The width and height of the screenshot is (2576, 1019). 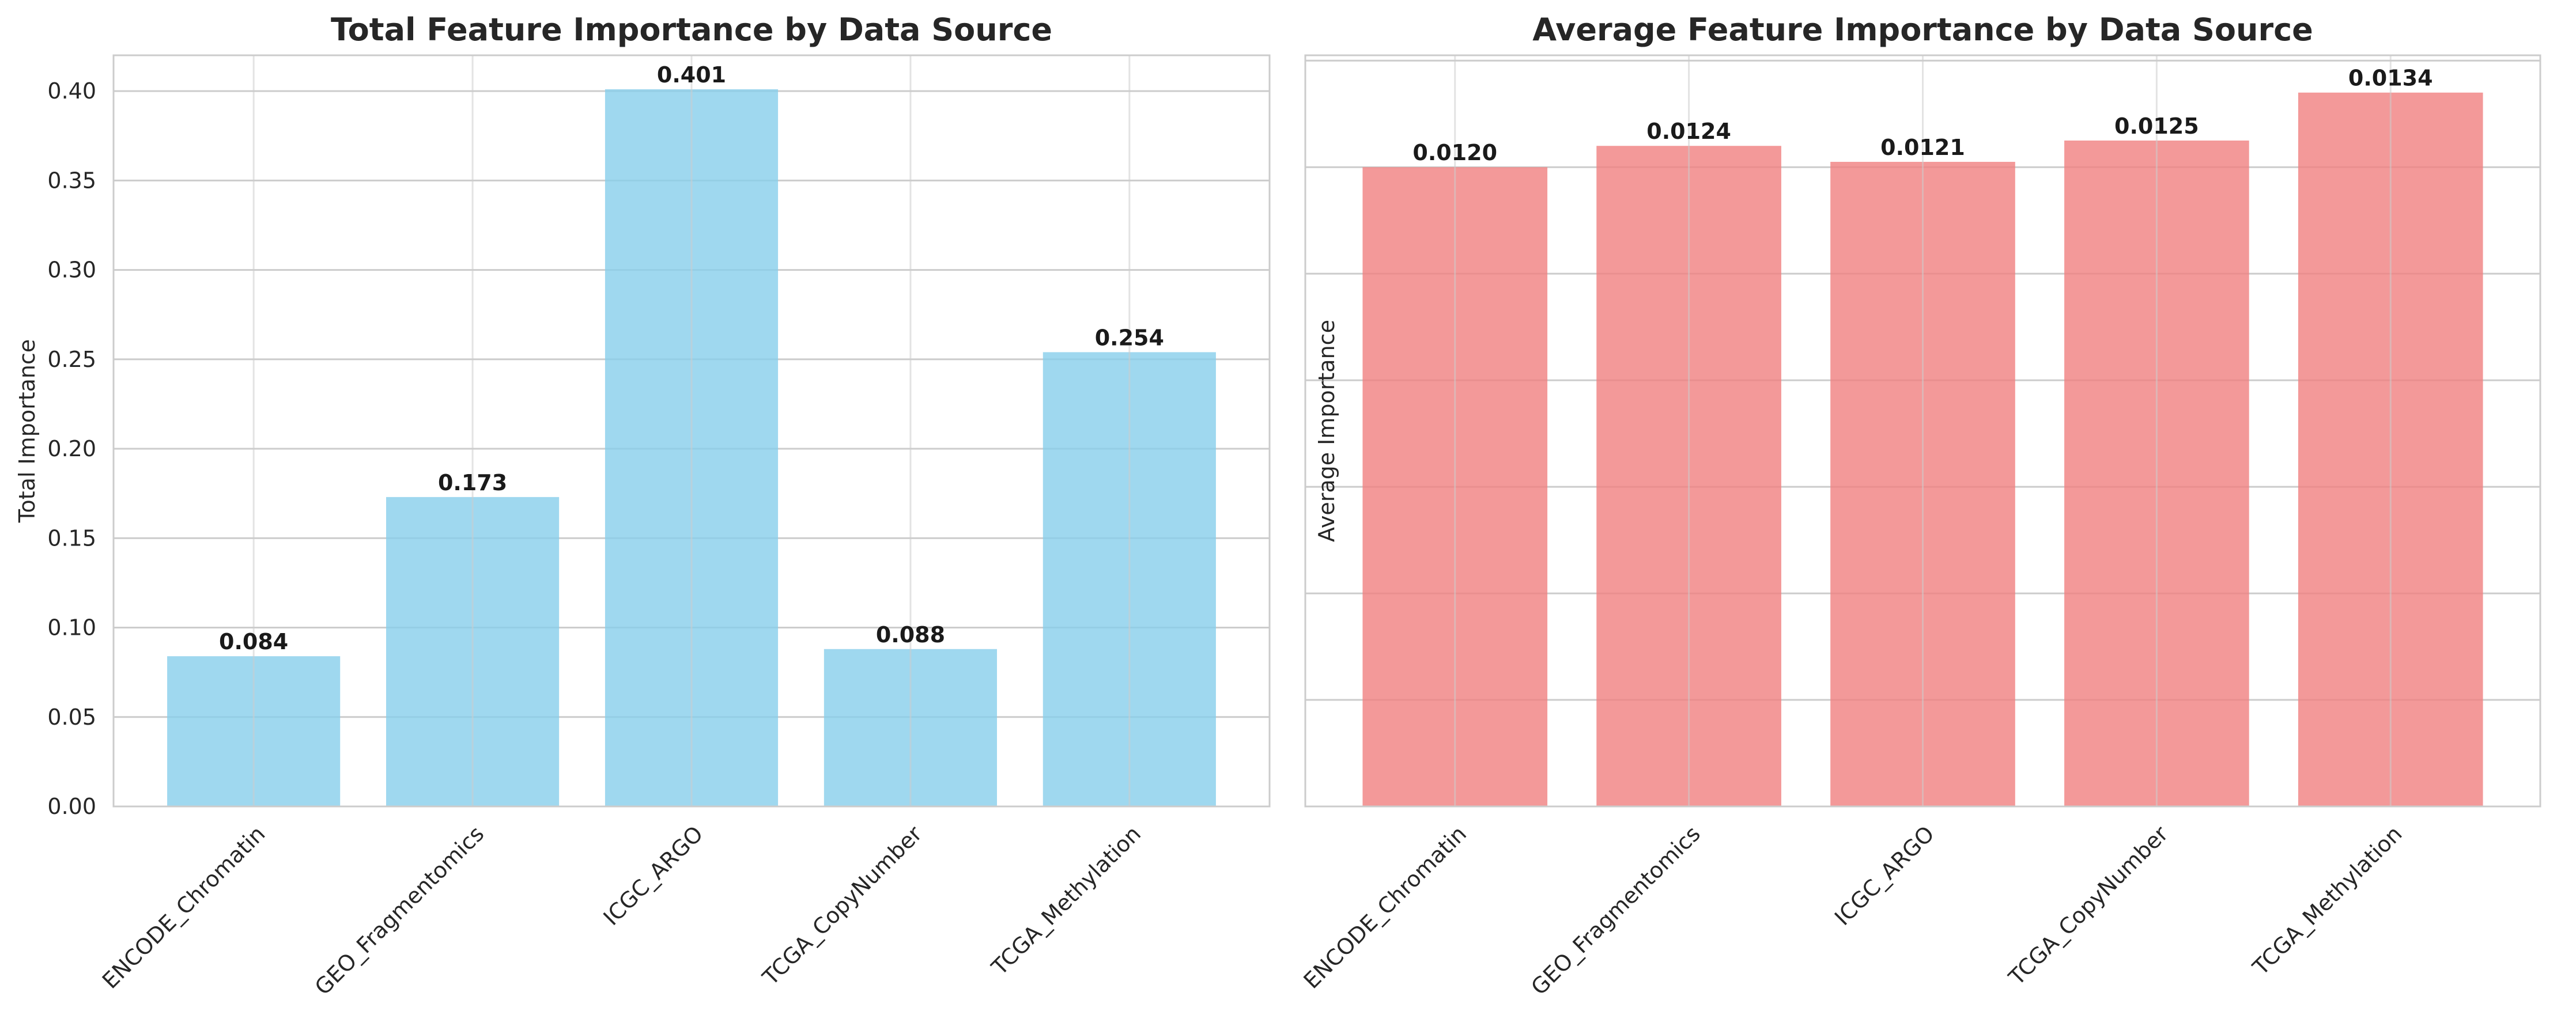 What do you see at coordinates (71, 628) in the screenshot?
I see `y-tick-label: 0.10` at bounding box center [71, 628].